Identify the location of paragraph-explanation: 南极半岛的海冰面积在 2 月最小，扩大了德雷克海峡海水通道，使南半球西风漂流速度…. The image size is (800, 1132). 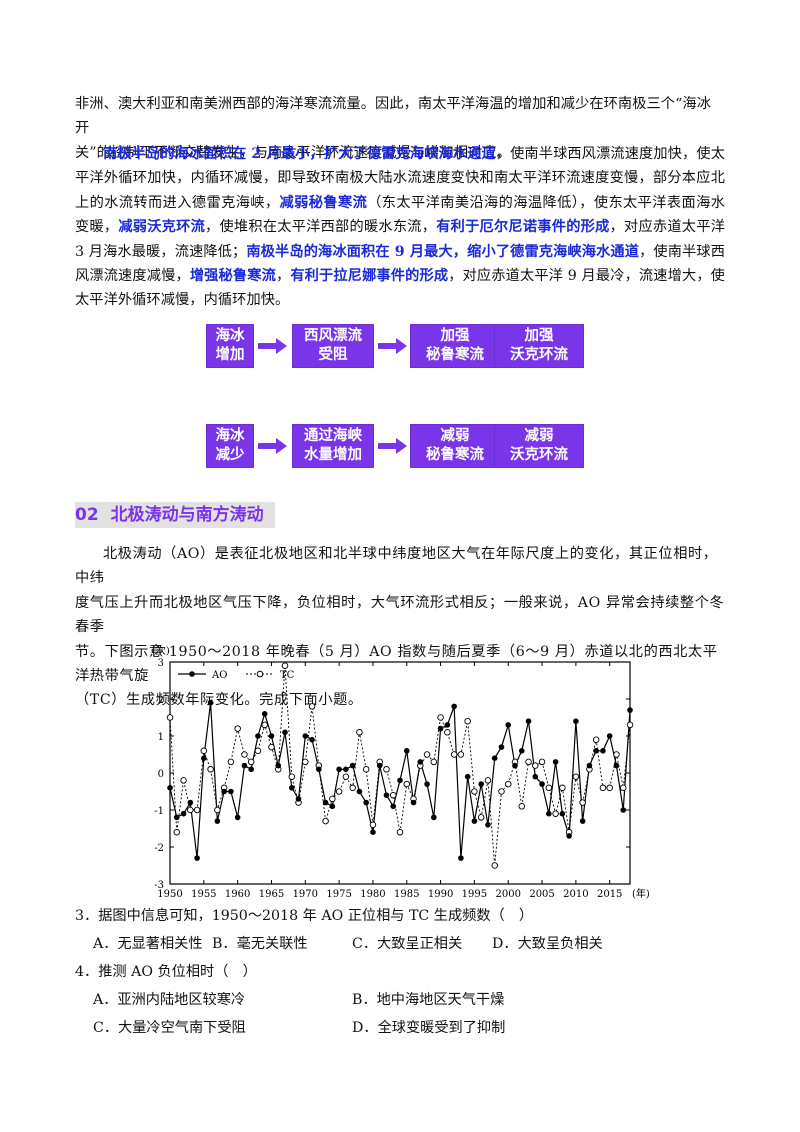
(400, 227).